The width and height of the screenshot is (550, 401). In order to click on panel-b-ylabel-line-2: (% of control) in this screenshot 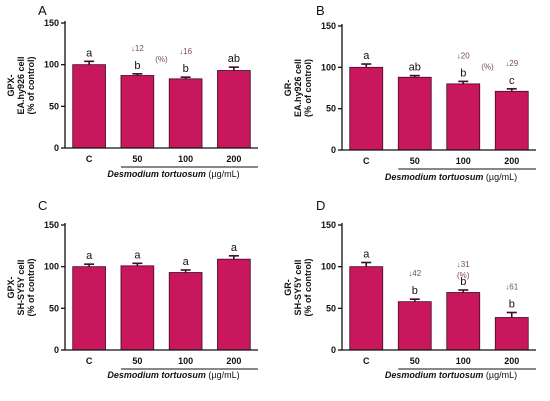, I will do `click(308, 88)`.